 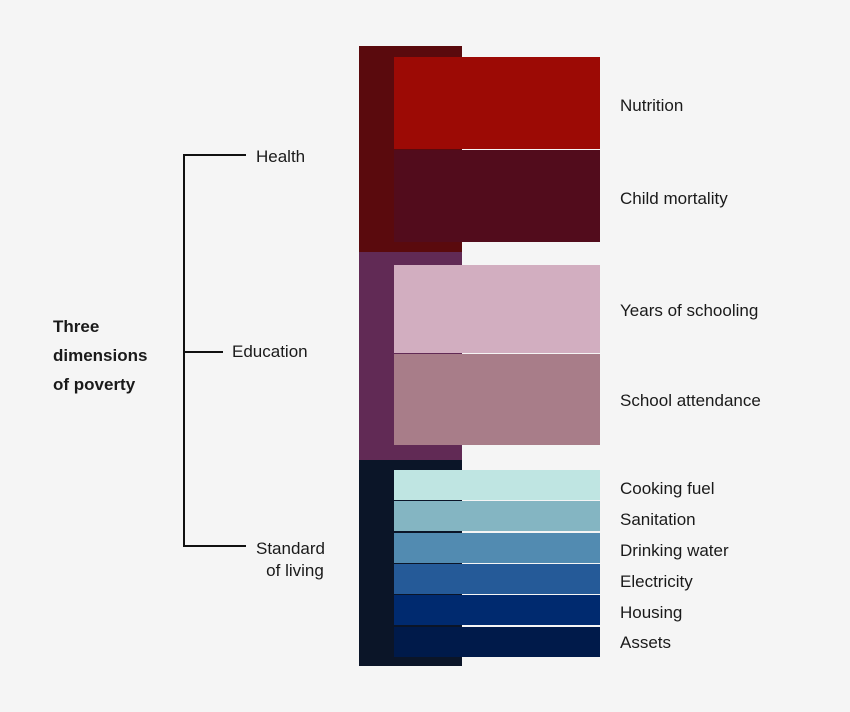 What do you see at coordinates (674, 550) in the screenshot?
I see `indicator-label-drinking-water: Drinking water` at bounding box center [674, 550].